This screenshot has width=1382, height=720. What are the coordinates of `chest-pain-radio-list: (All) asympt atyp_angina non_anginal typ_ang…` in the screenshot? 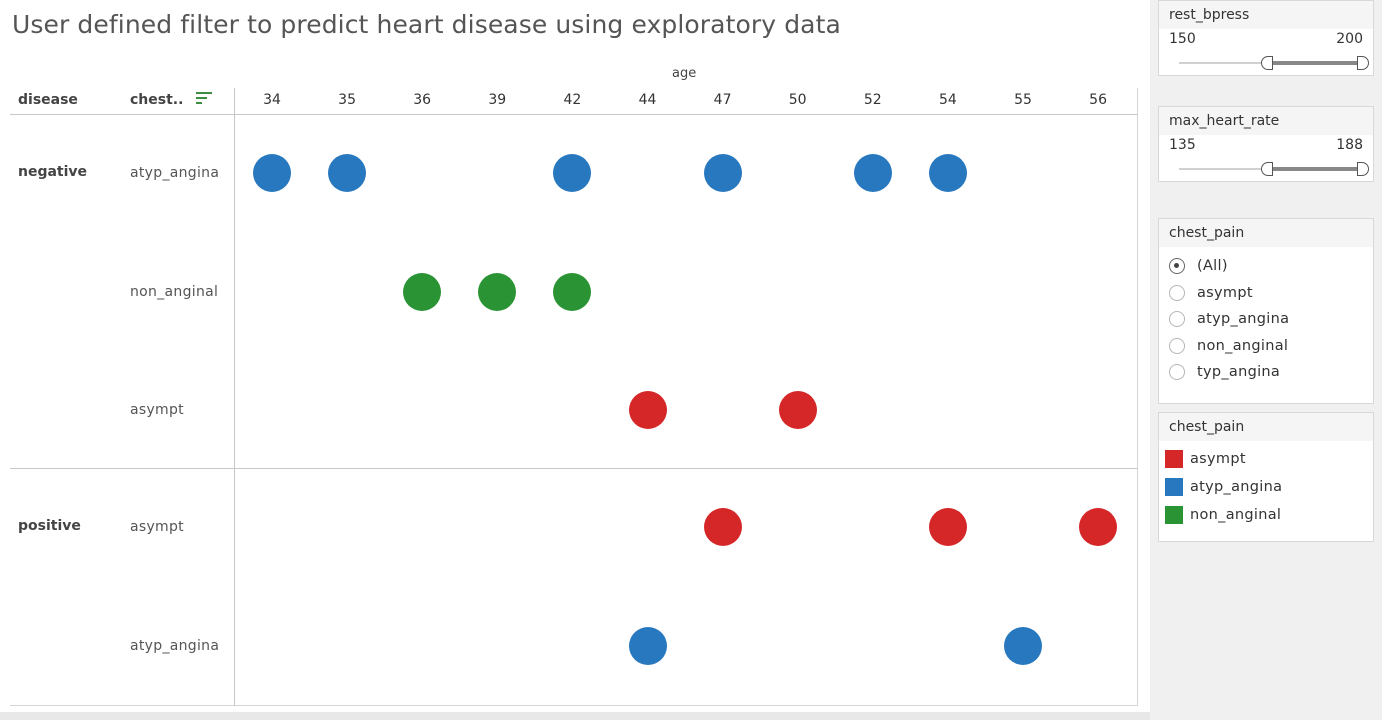 It's located at (1266, 319).